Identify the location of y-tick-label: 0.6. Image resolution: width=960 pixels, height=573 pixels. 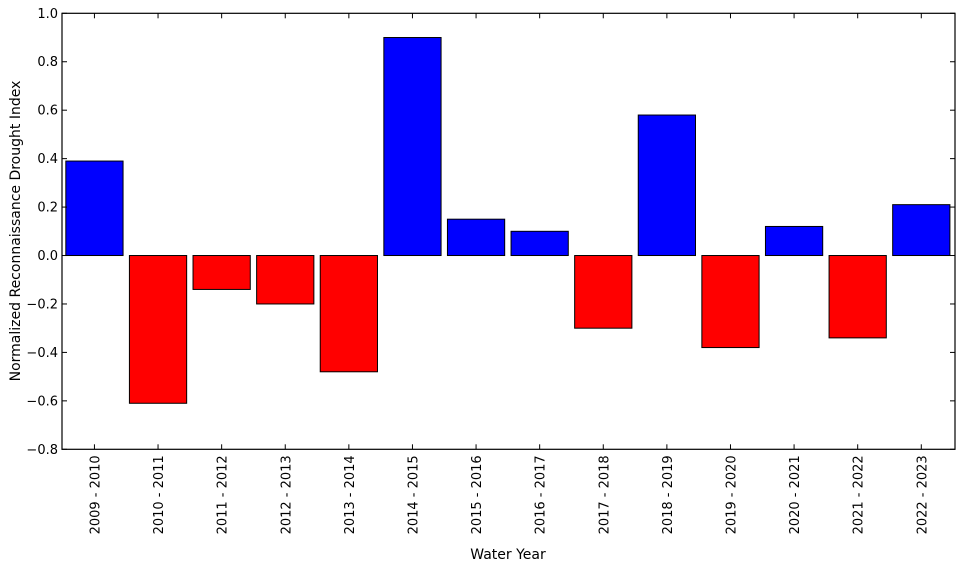
(47, 111).